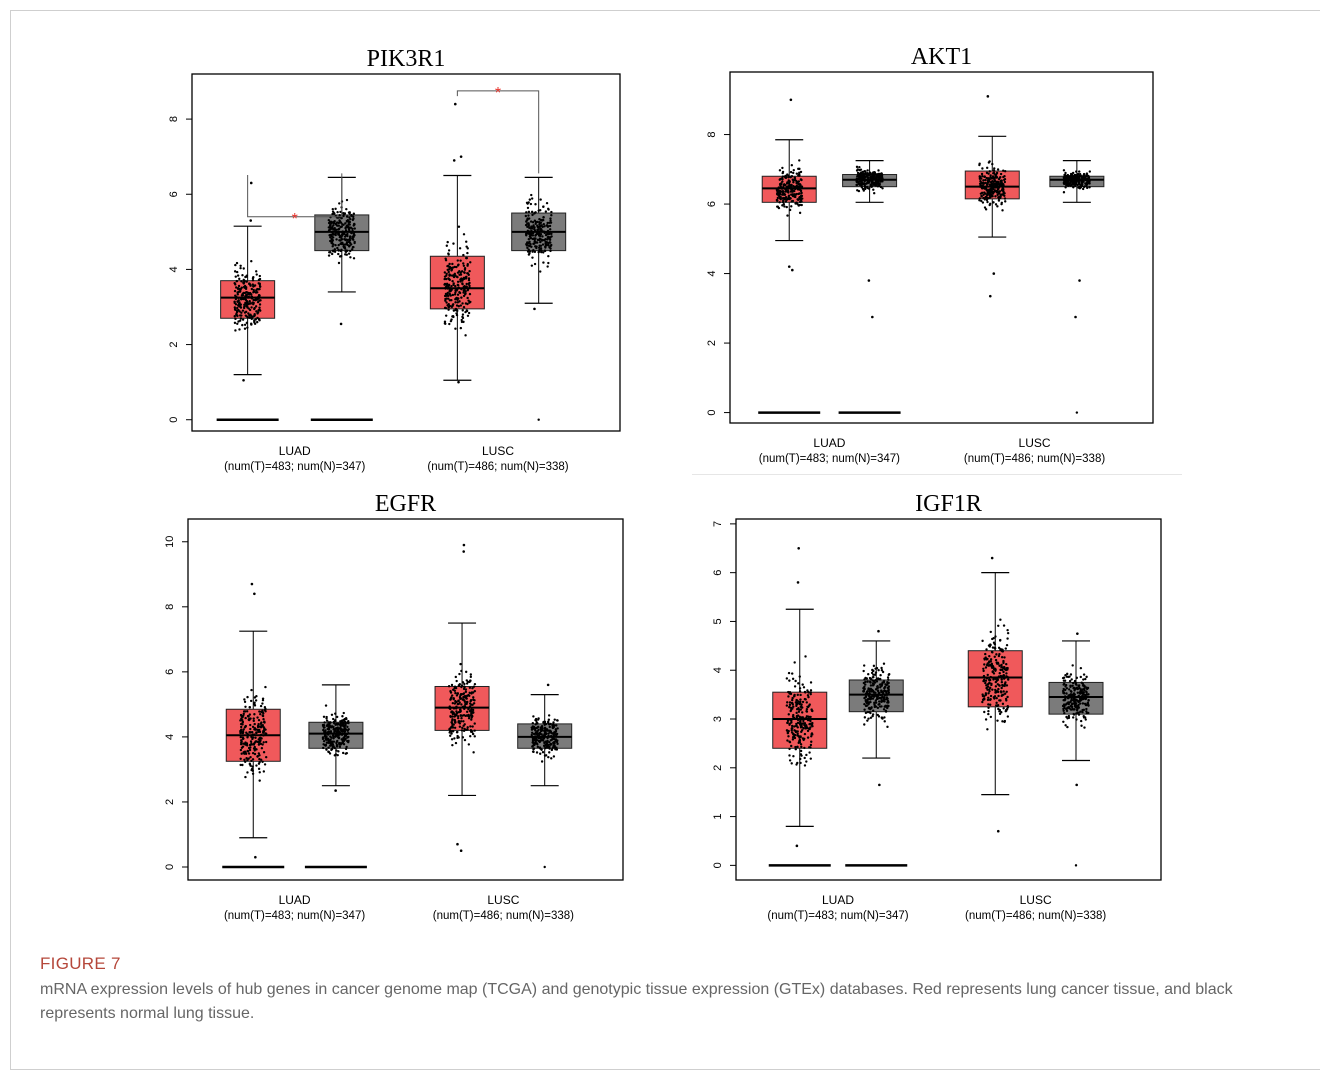  What do you see at coordinates (1035, 916) in the screenshot?
I see `x-group-sublabel: (num(T)=486; num(N)=338)` at bounding box center [1035, 916].